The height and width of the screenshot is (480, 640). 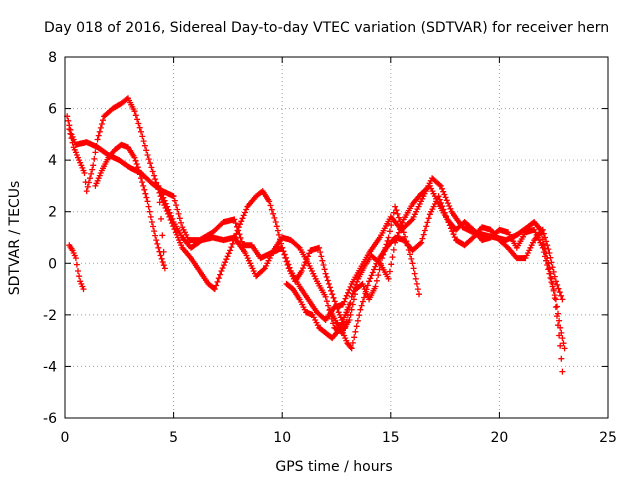 I want to click on y-tick-label: -4, so click(x=50, y=367).